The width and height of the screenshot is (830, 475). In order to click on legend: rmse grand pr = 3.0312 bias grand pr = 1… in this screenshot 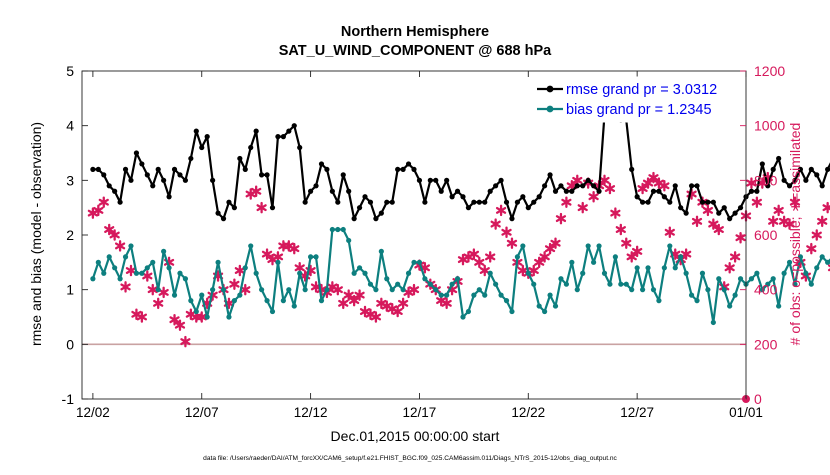, I will do `click(632, 99)`.